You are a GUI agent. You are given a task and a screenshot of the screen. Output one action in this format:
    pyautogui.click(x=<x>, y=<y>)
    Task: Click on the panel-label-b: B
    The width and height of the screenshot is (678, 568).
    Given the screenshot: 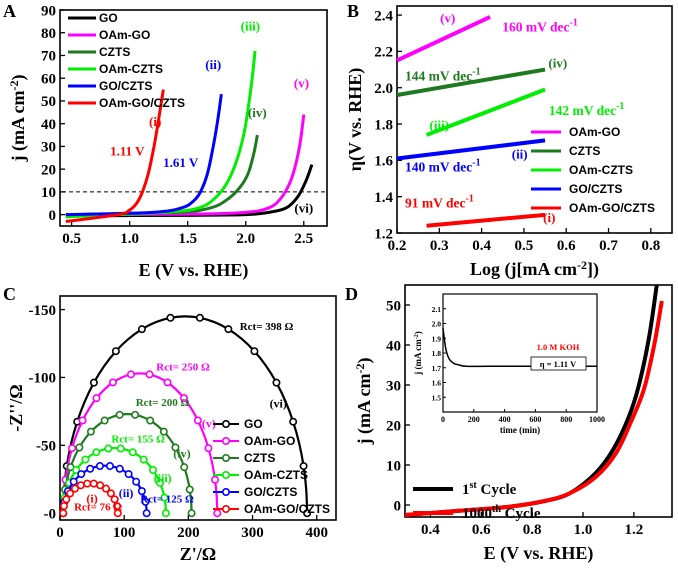 What is the action you would take?
    pyautogui.click(x=353, y=11)
    